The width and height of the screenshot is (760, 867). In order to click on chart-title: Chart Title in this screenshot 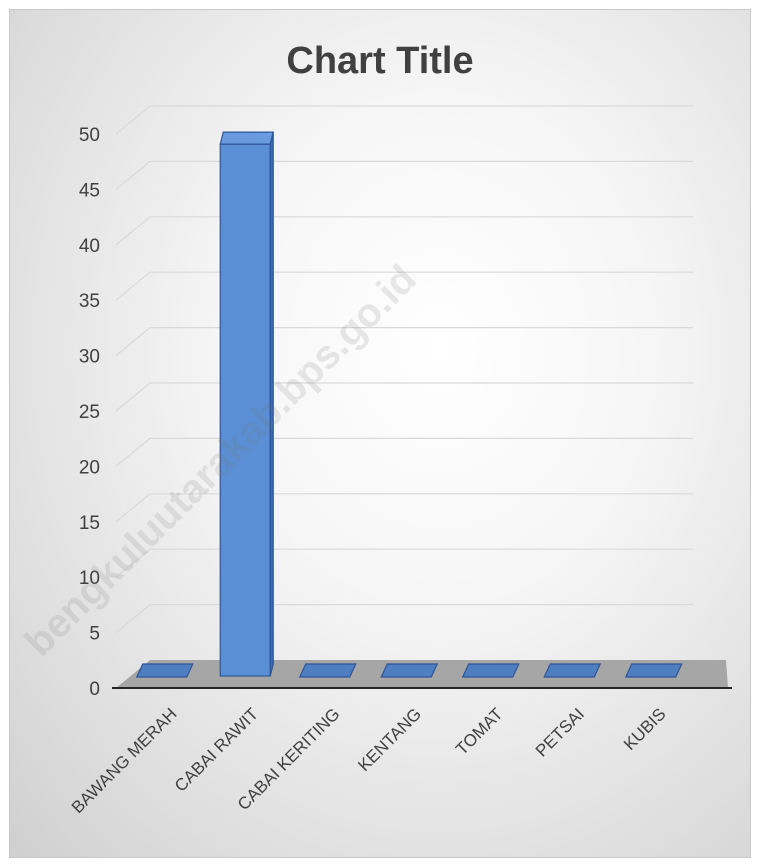, I will do `click(380, 61)`.